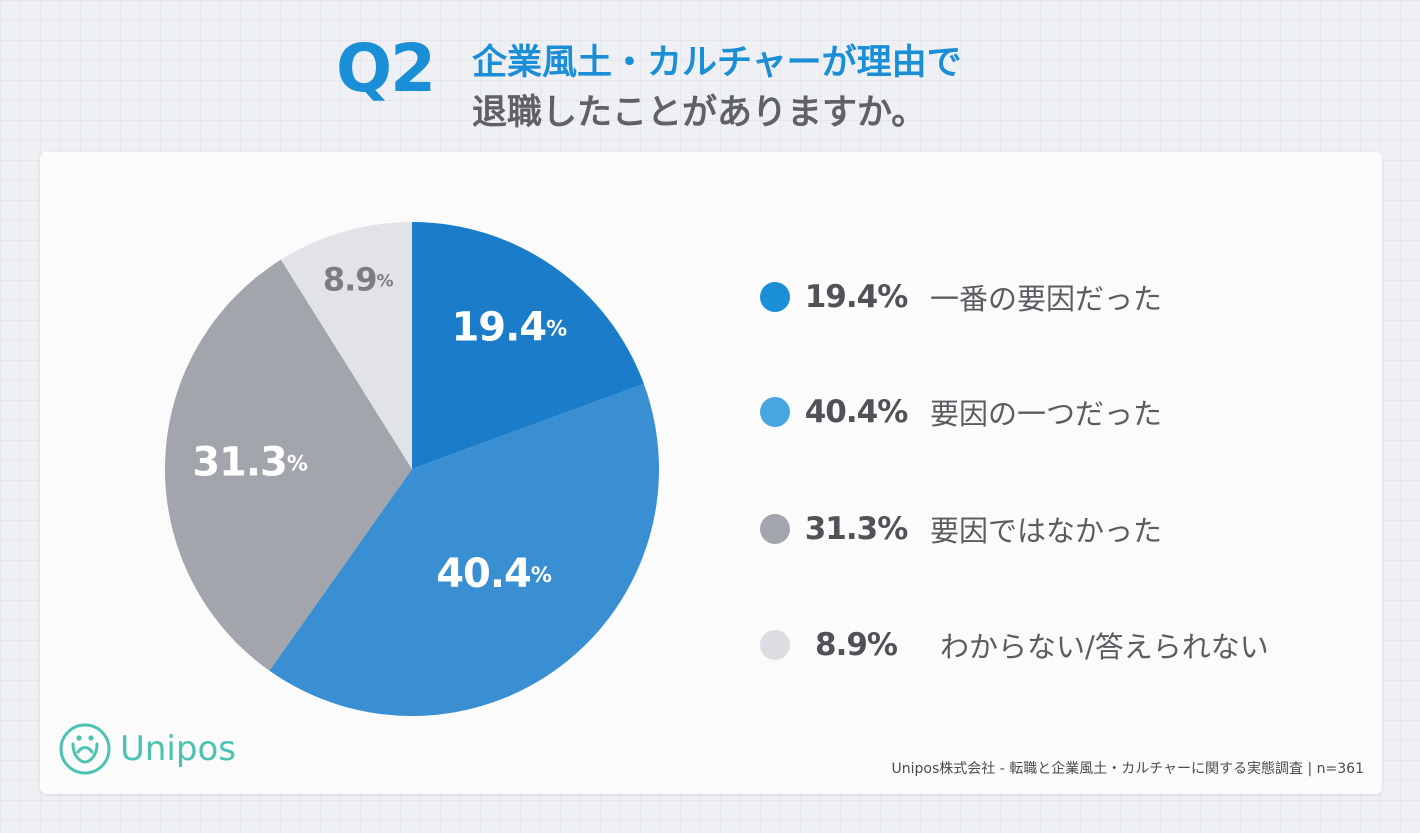 Image resolution: width=1420 pixels, height=833 pixels. Describe the element at coordinates (250, 462) in the screenshot. I see `slice-value-label: 31.3%` at that location.